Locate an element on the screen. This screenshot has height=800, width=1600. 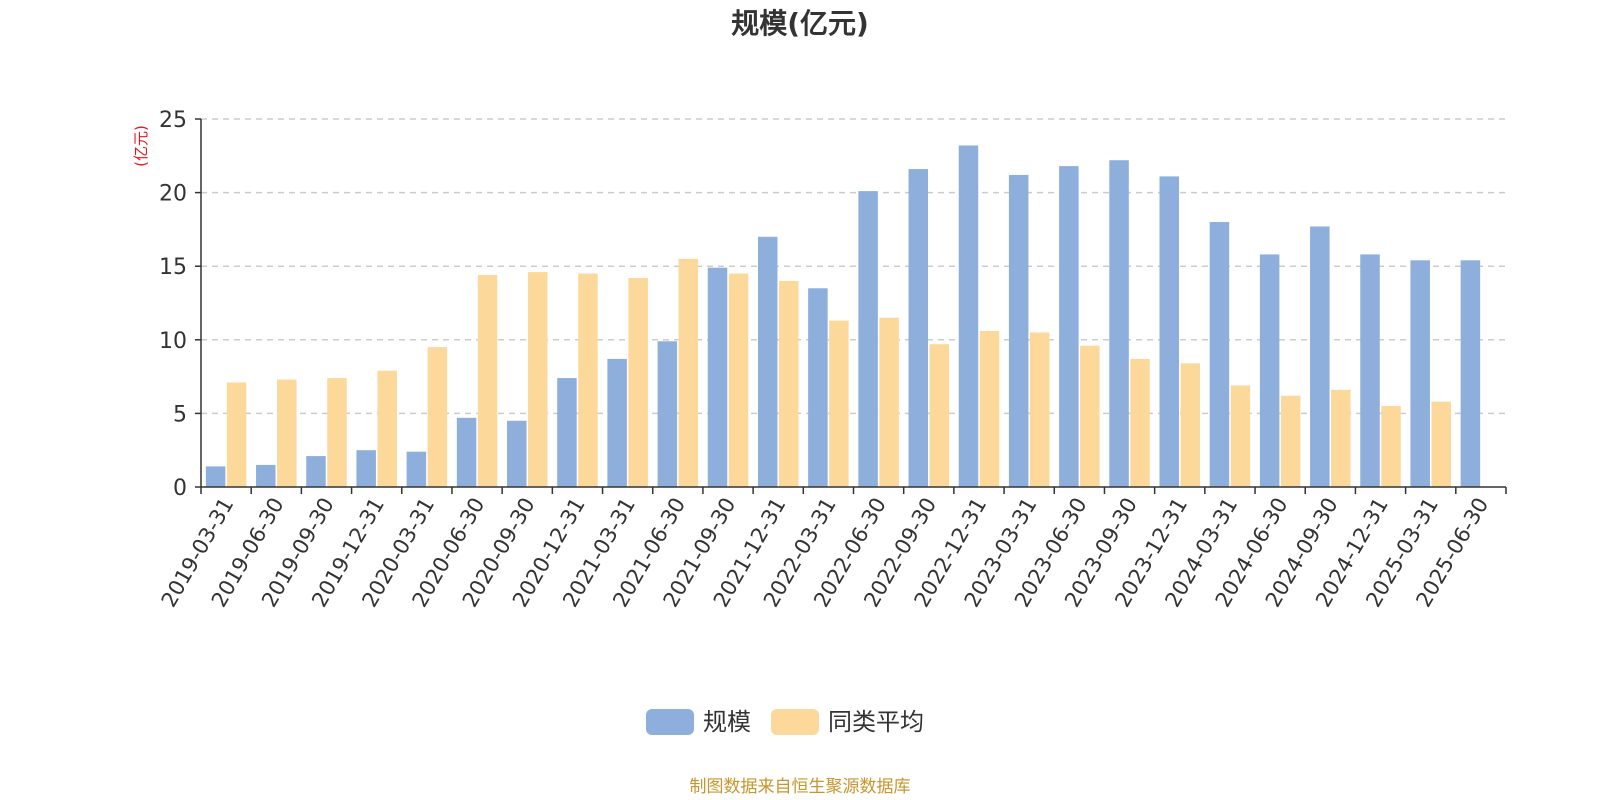
y-tick-label: 25 is located at coordinates (173, 120).